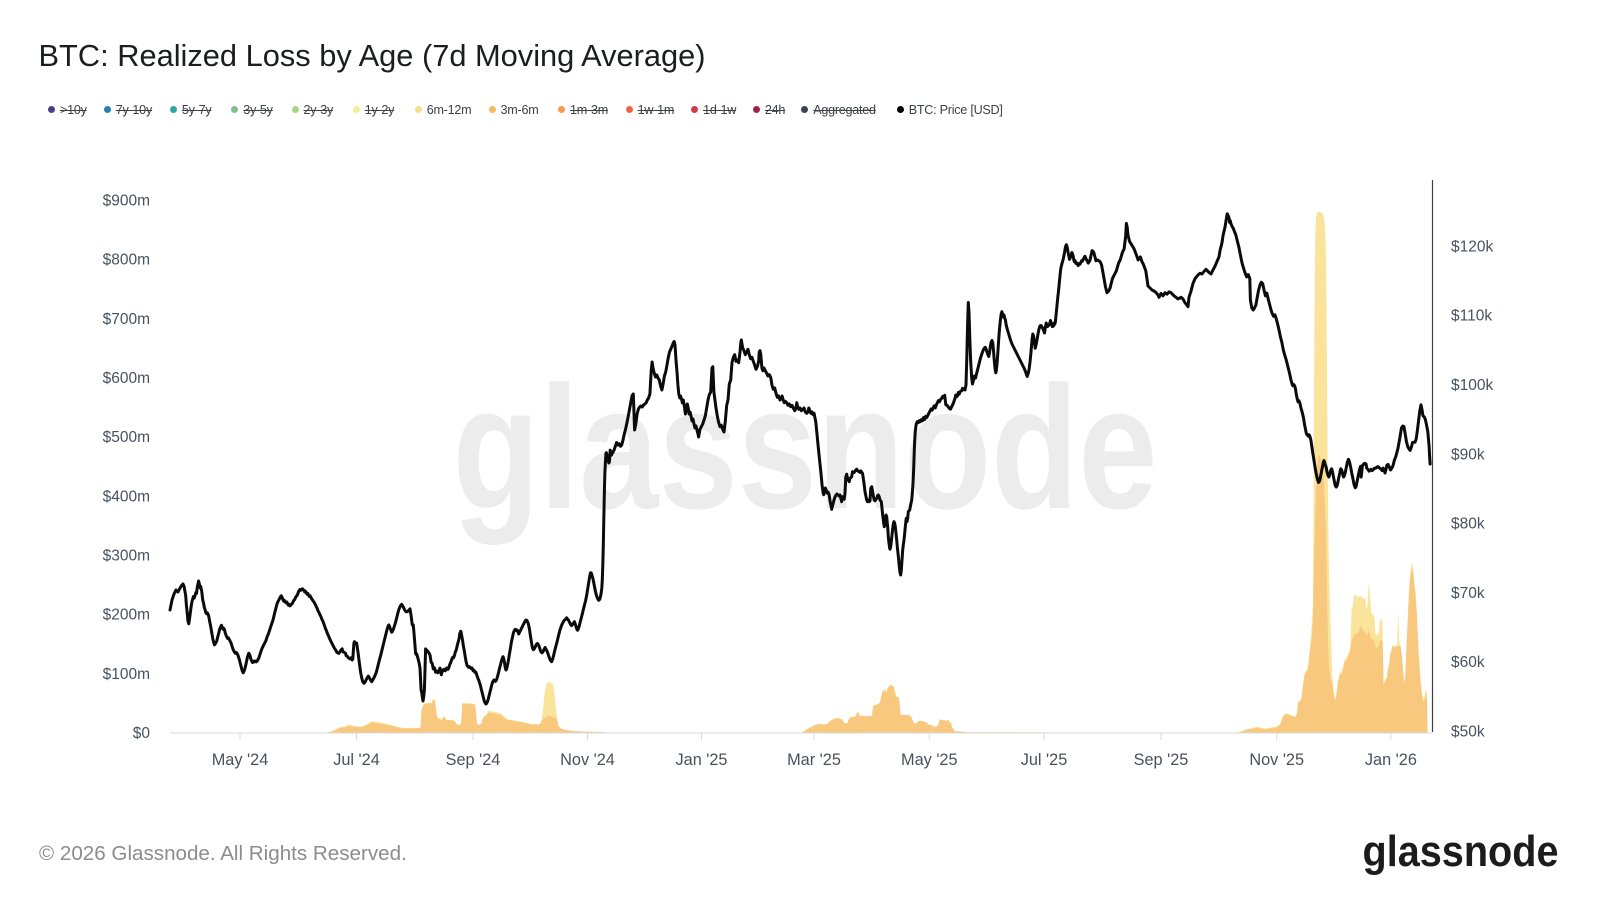 Image resolution: width=1600 pixels, height=900 pixels. What do you see at coordinates (126, 201) in the screenshot?
I see `svg-text: $900m` at bounding box center [126, 201].